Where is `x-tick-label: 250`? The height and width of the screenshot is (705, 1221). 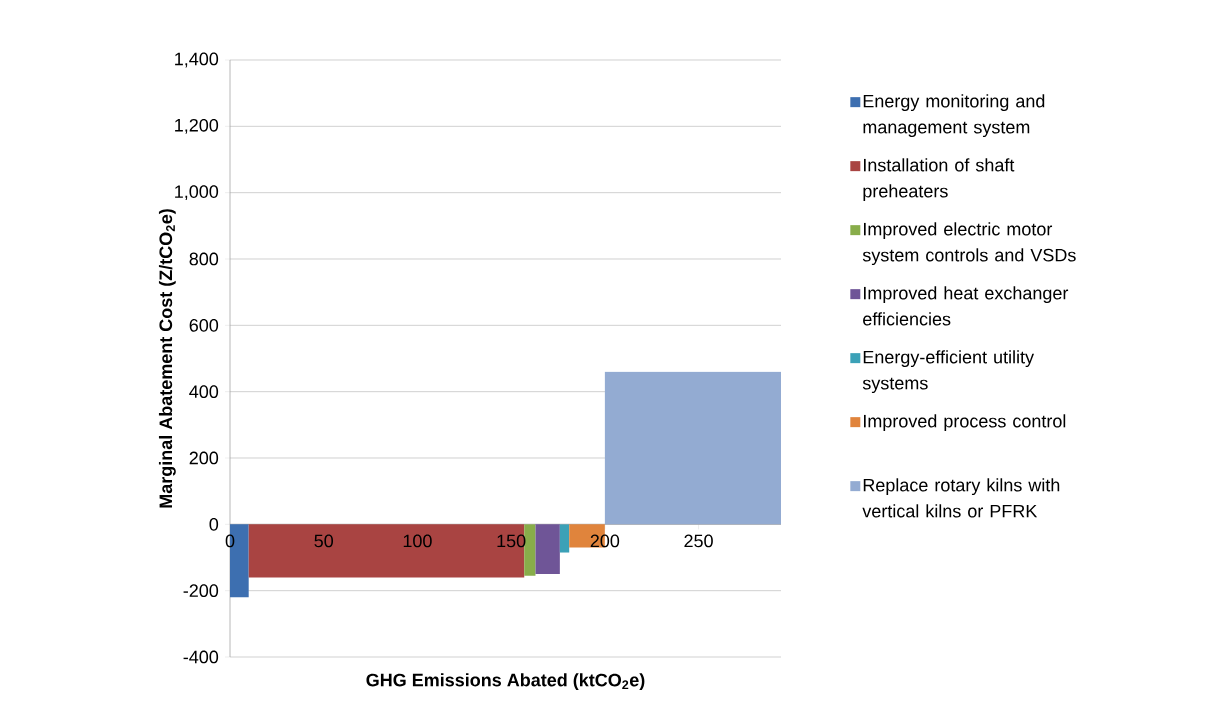
x-tick-label: 250 is located at coordinates (698, 541).